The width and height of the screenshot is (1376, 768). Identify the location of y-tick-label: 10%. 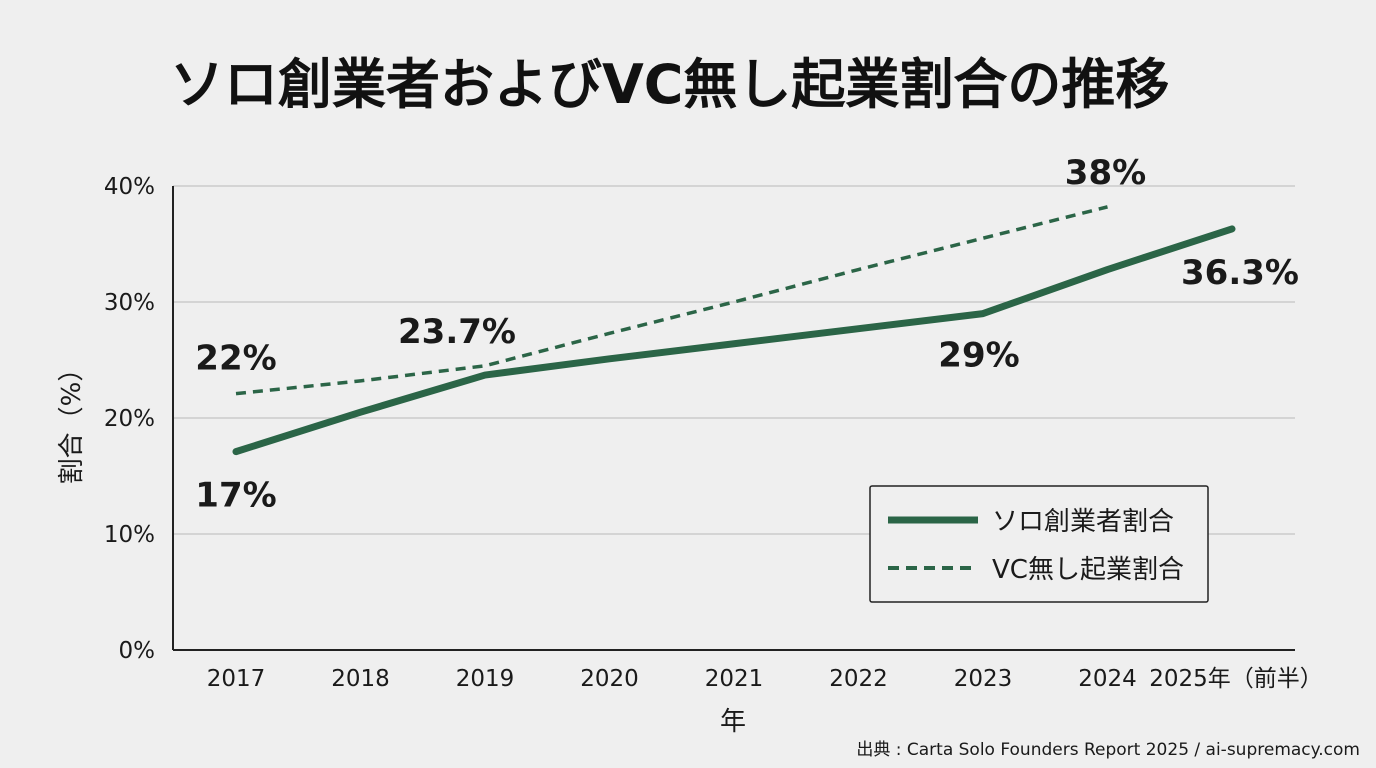
(129, 535).